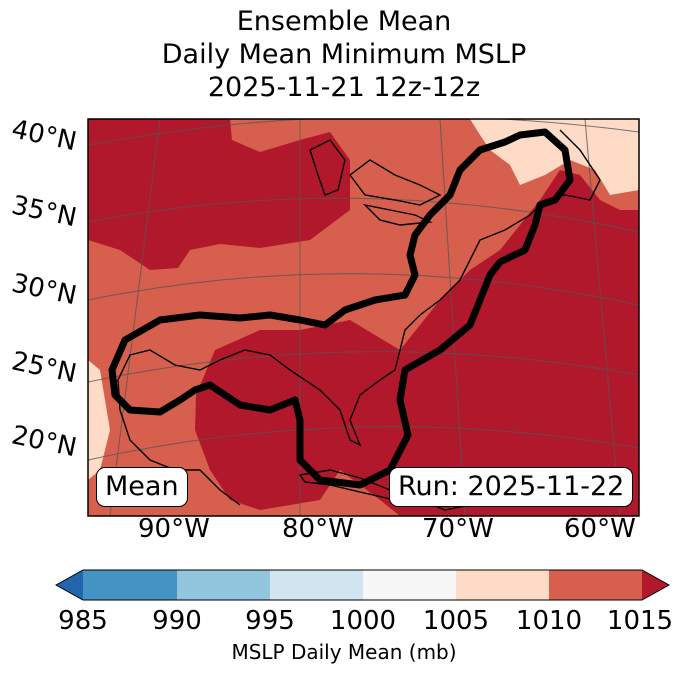 The height and width of the screenshot is (674, 688). What do you see at coordinates (344, 87) in the screenshot?
I see `title-line-3: 2025-11-21 12z-12z` at bounding box center [344, 87].